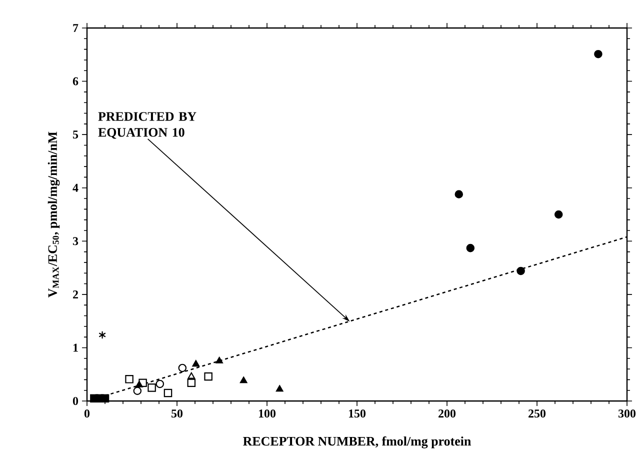  What do you see at coordinates (87, 414) in the screenshot?
I see `x-tick-label: 0` at bounding box center [87, 414].